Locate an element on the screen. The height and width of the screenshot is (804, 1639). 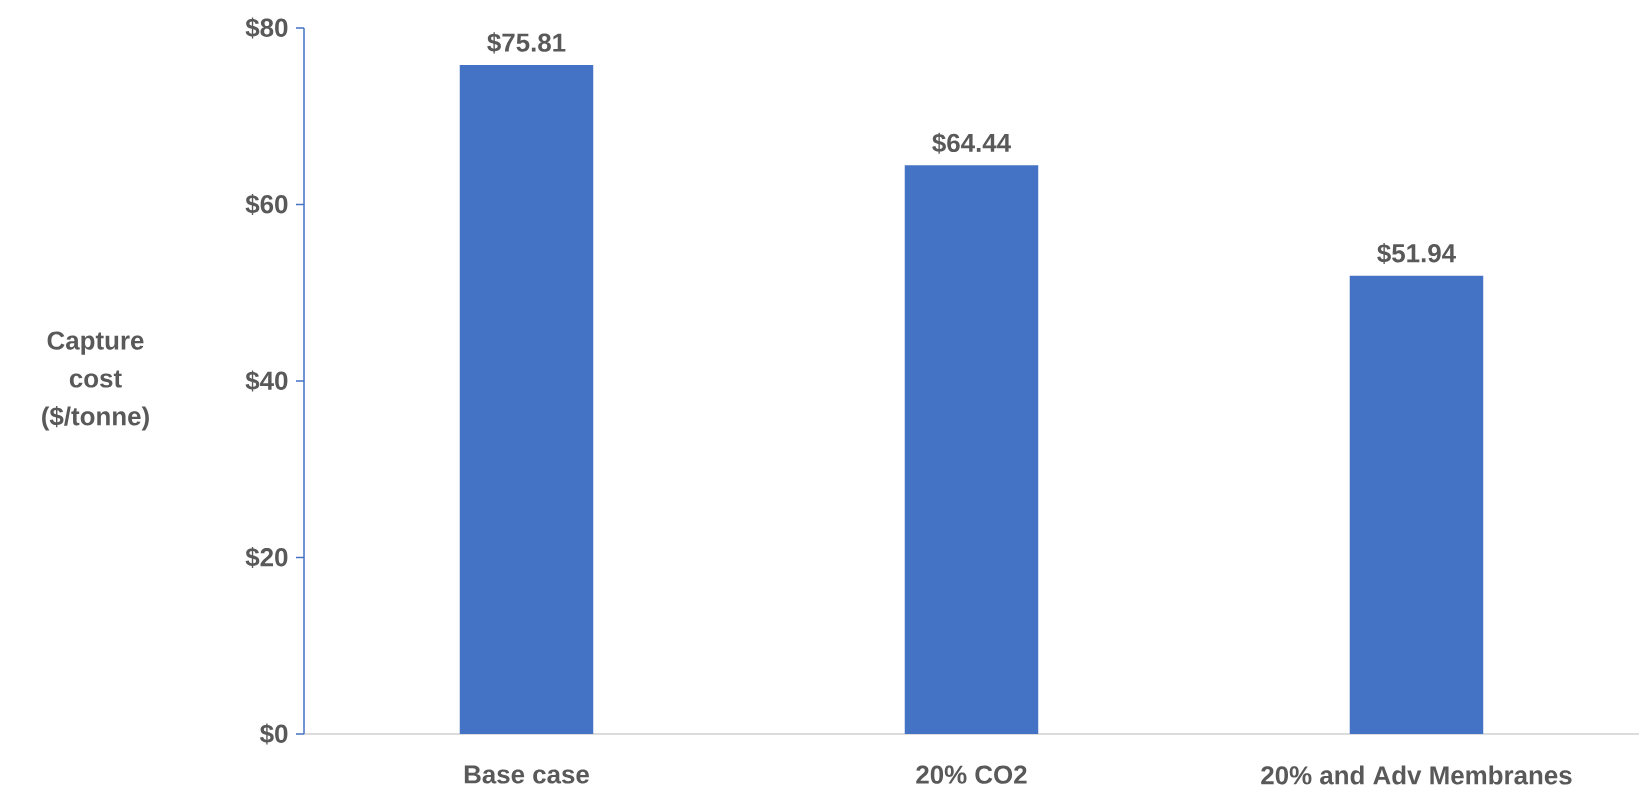
x-tick-label: 20% and Adv Membranes is located at coordinates (1416, 775).